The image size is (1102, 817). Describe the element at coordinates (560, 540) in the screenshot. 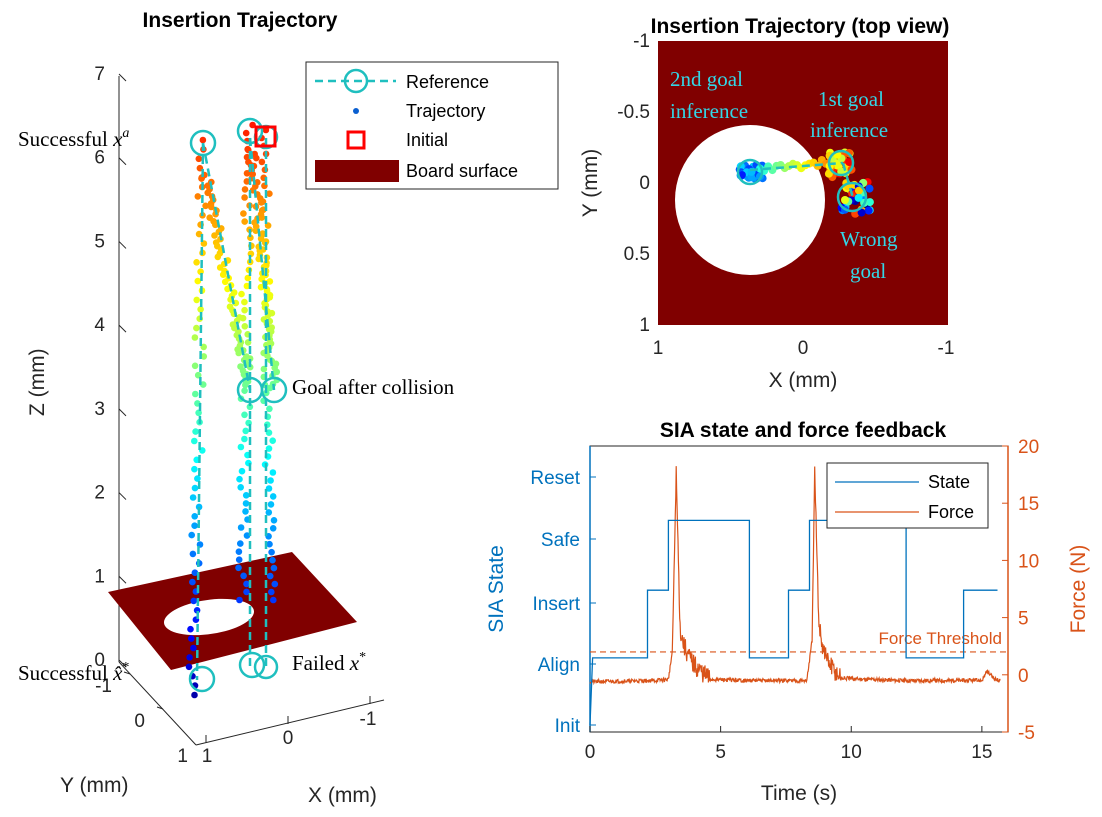

I see `state-tick-label: Safe` at that location.